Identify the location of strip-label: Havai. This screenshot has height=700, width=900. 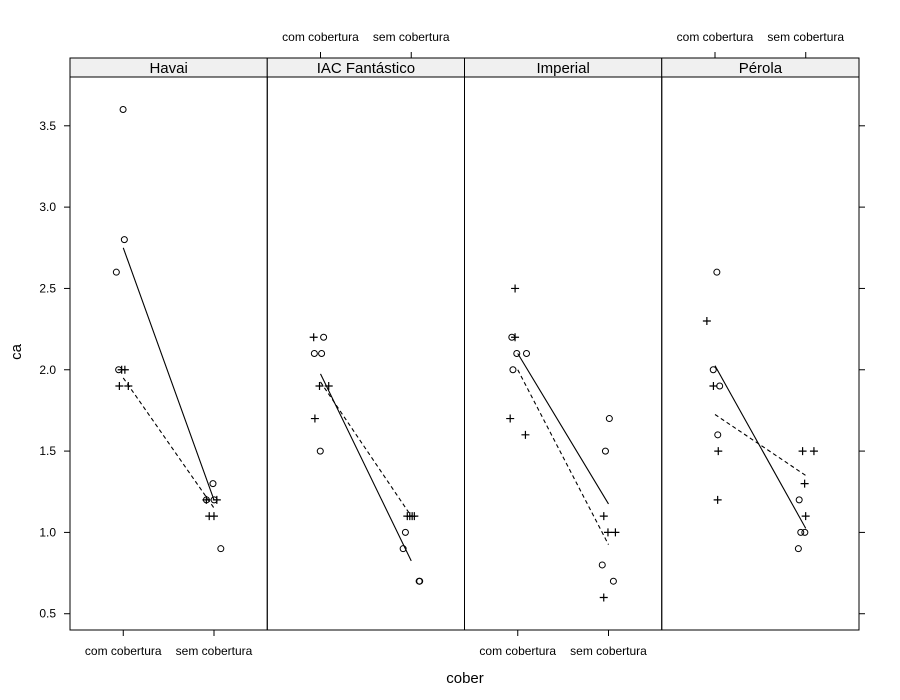
(168, 68).